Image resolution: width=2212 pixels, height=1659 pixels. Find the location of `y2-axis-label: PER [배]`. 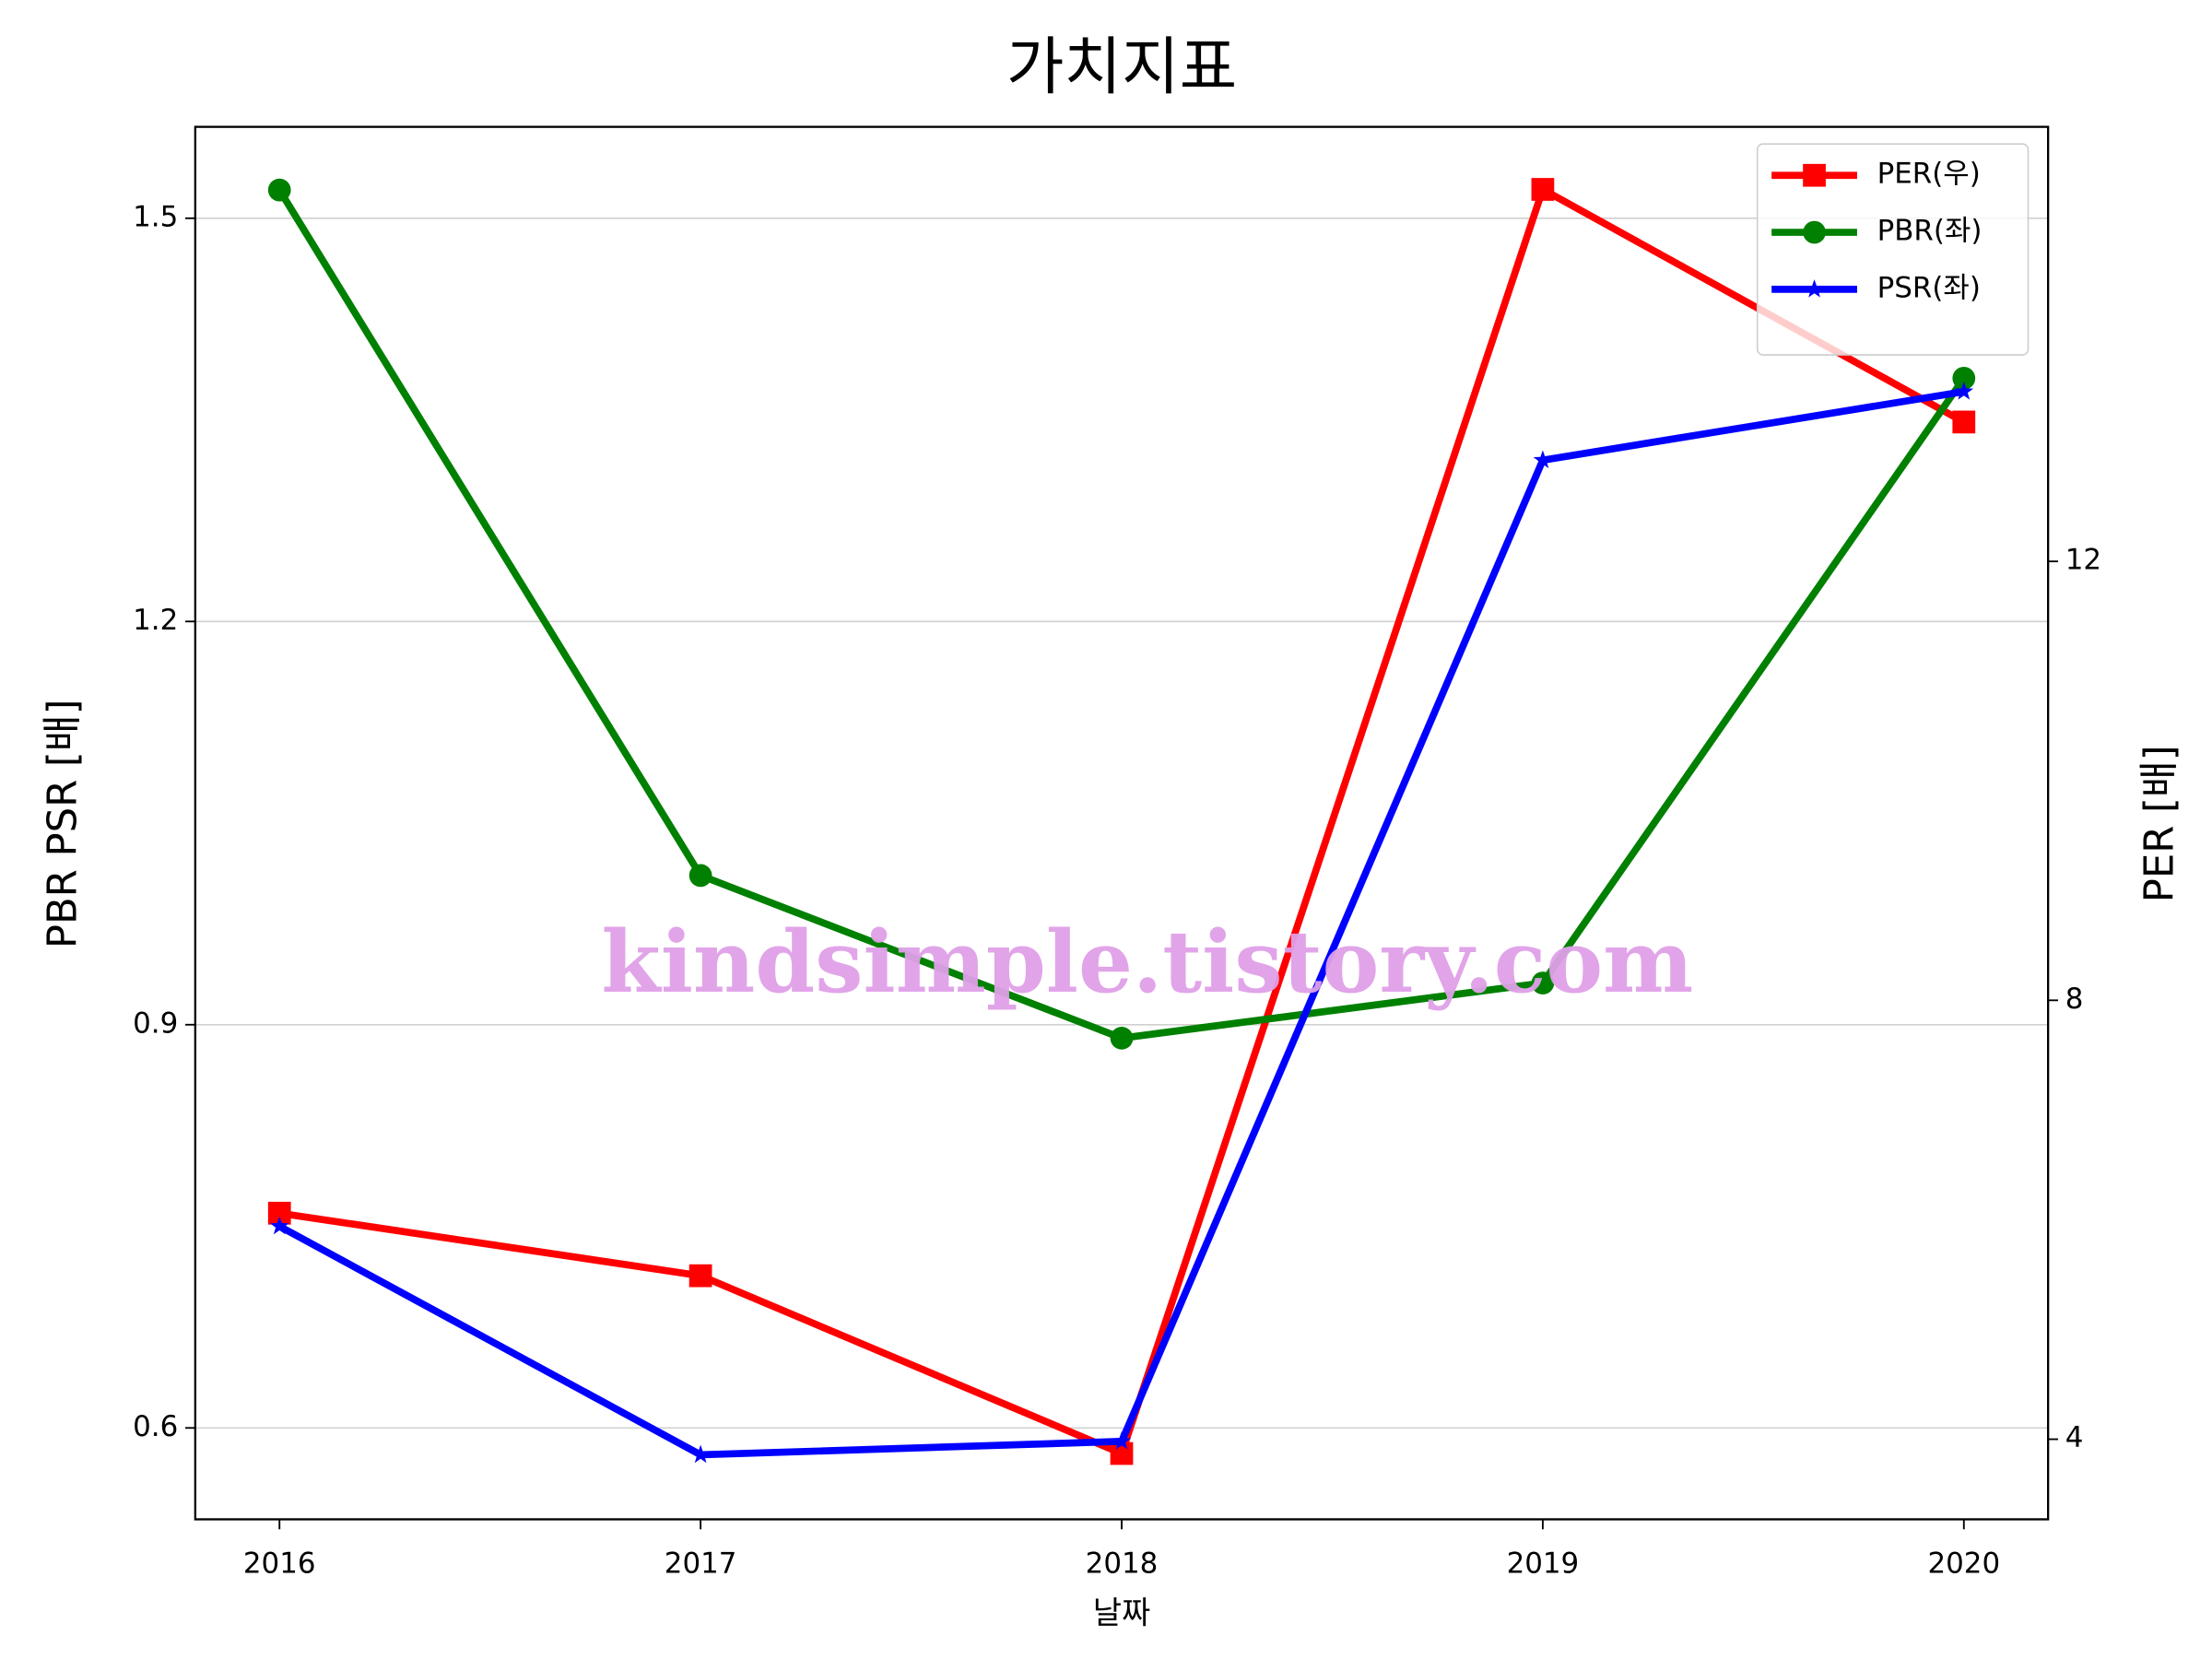

y2-axis-label: PER [배] is located at coordinates (2159, 823).